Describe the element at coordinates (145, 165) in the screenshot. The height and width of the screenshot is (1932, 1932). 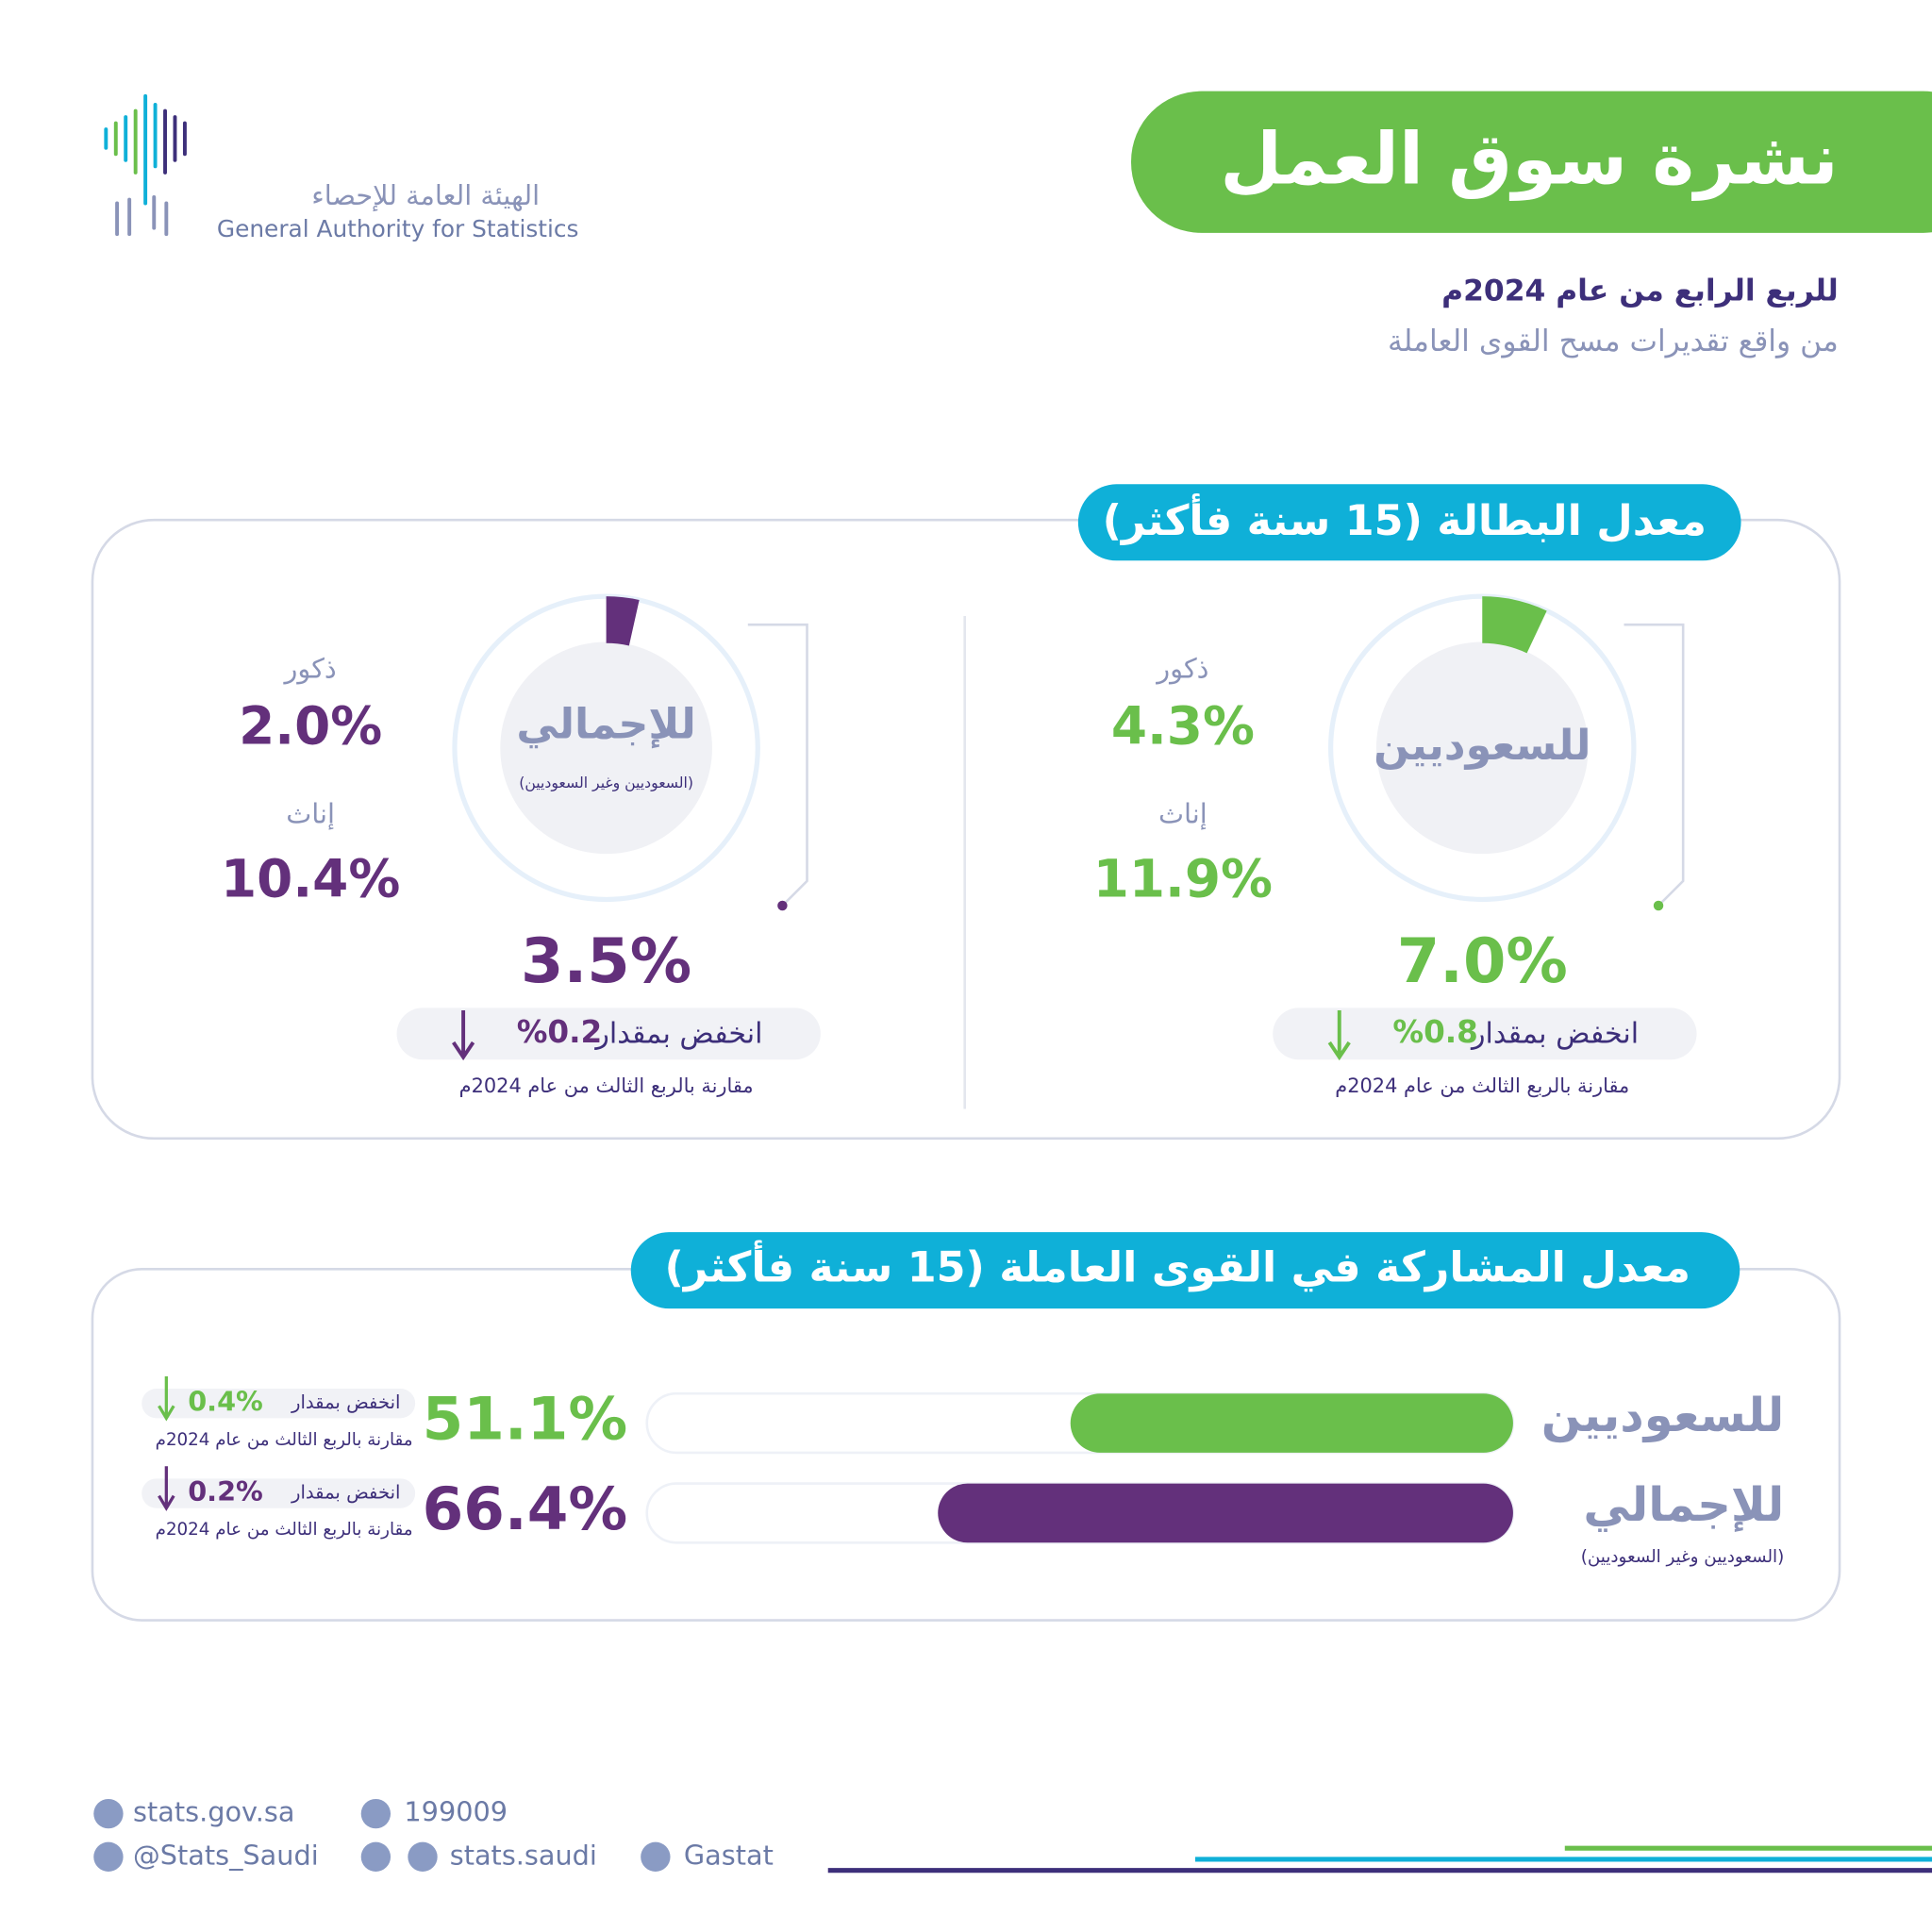
I see `logo` at that location.